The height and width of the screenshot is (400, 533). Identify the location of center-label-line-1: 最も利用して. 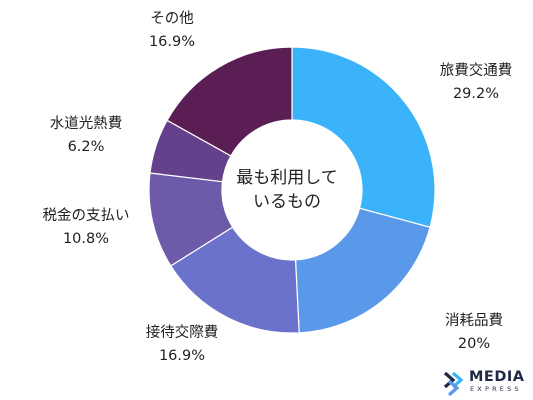
(287, 178).